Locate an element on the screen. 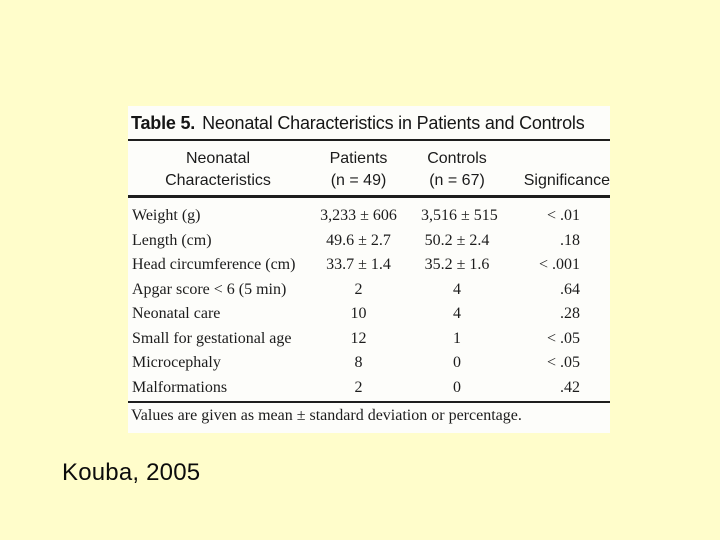 Image resolution: width=720 pixels, height=540 pixels. title-divider-rule is located at coordinates (369, 140).